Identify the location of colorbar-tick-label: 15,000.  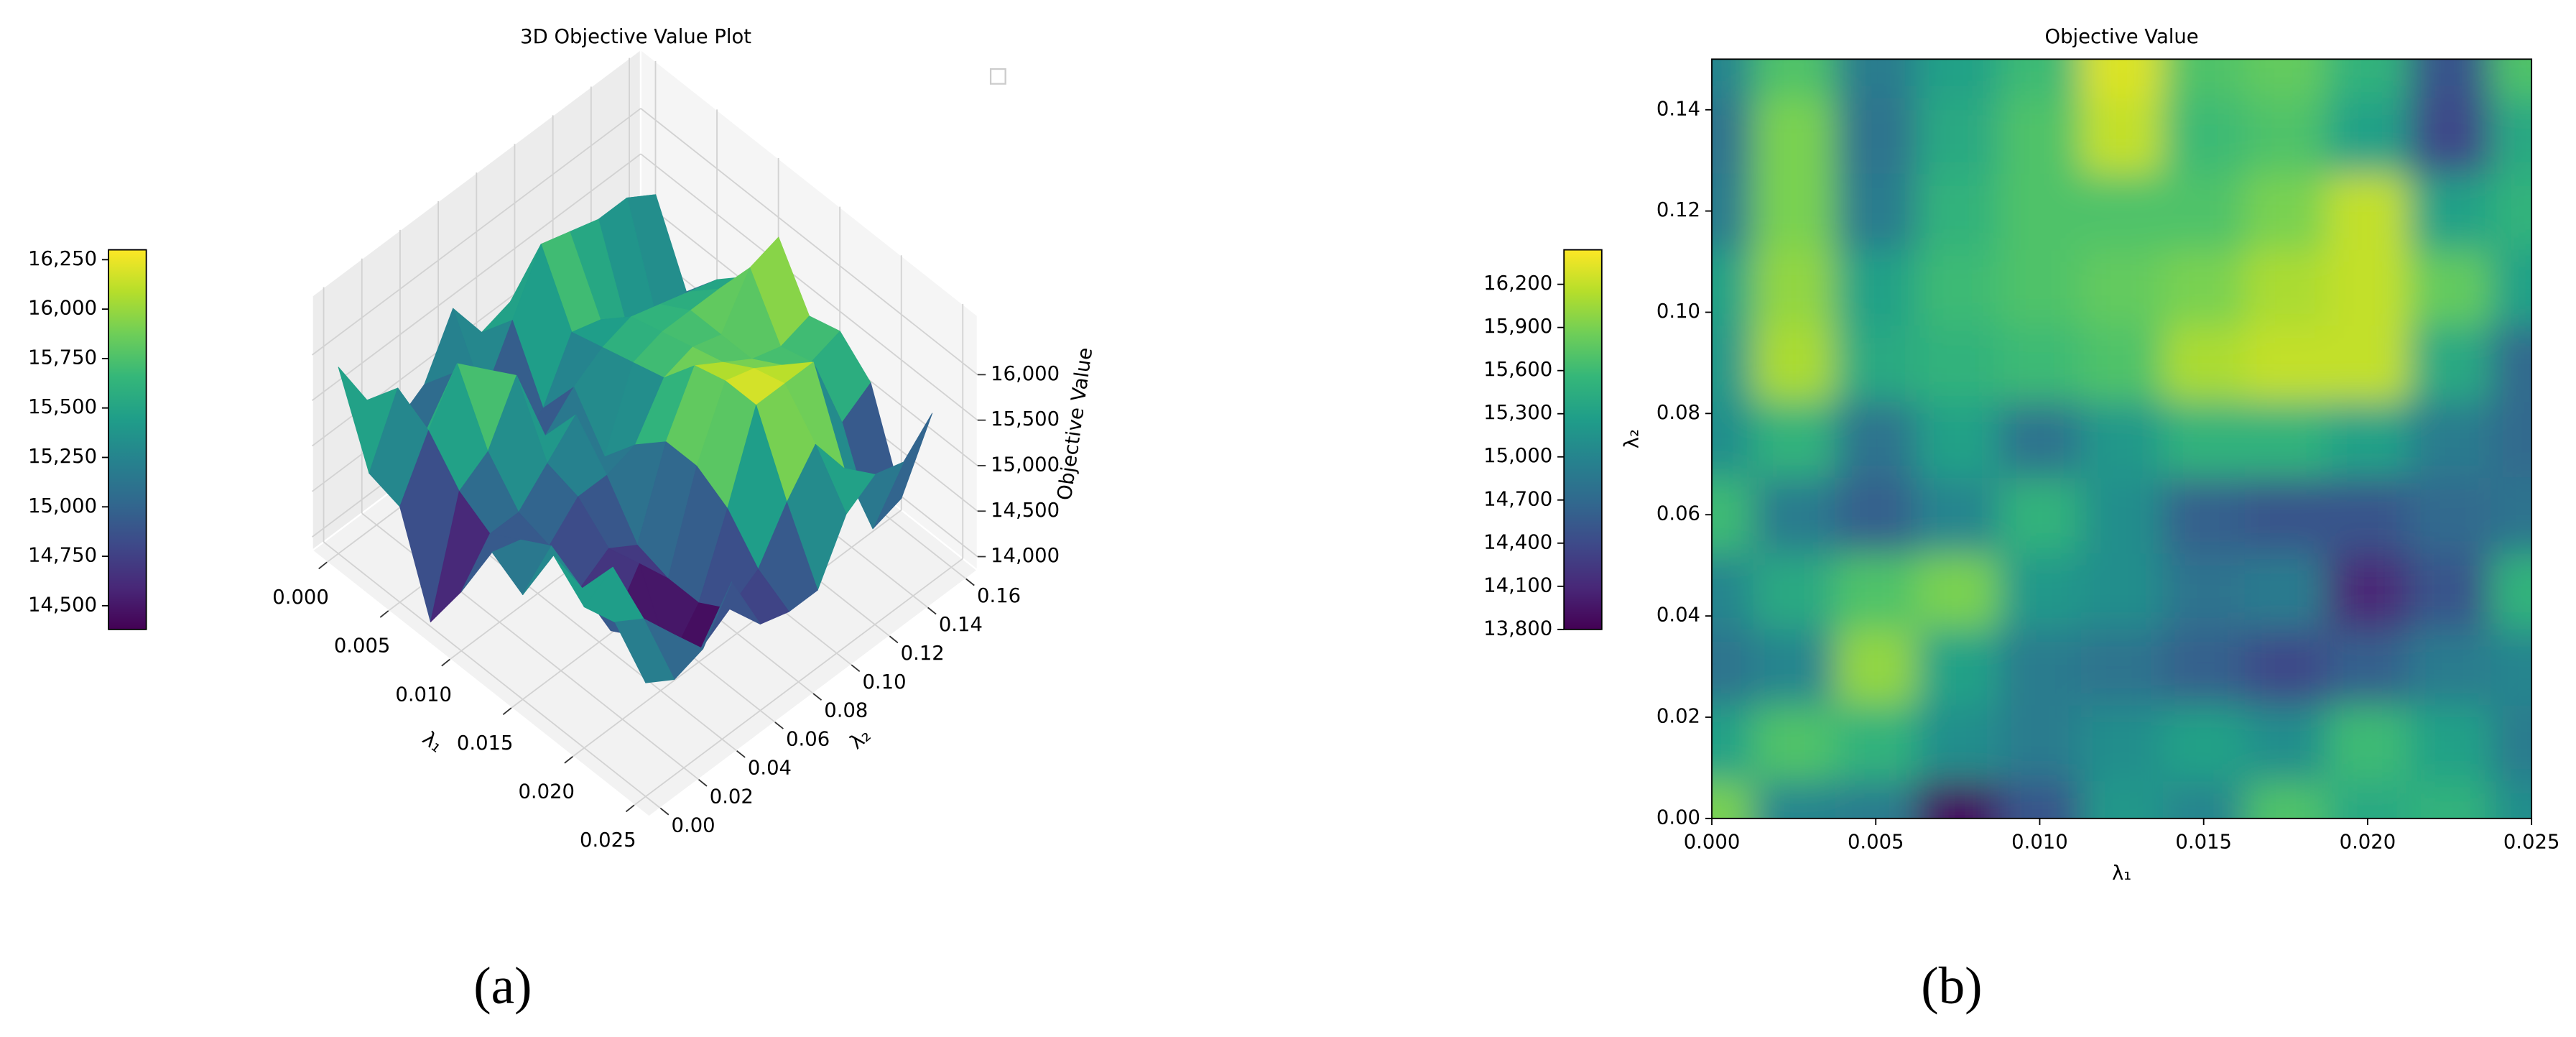
(1517, 456).